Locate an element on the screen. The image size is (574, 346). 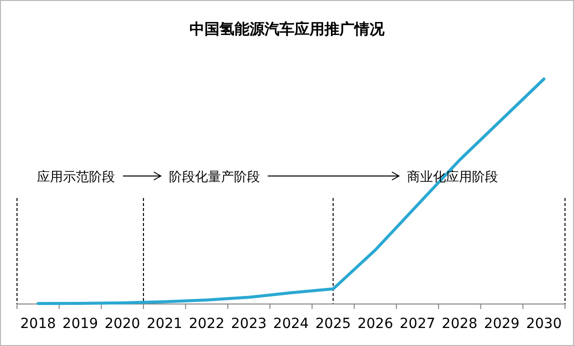
x-tick-label: 2027 is located at coordinates (418, 324).